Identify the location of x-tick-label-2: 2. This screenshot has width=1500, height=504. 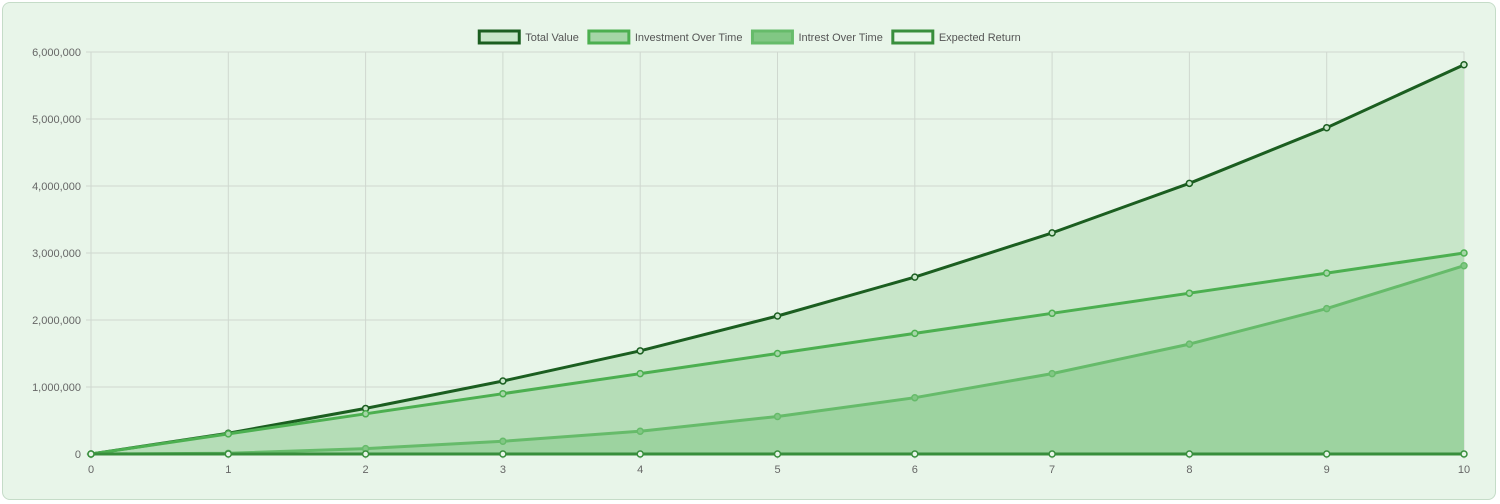
(366, 470).